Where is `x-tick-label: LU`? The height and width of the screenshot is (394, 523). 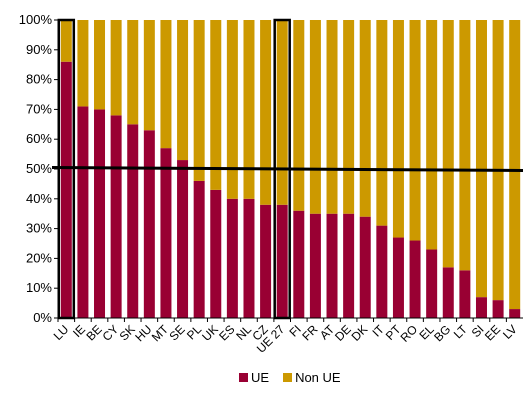
x-tick-label: LU is located at coordinates (61, 332).